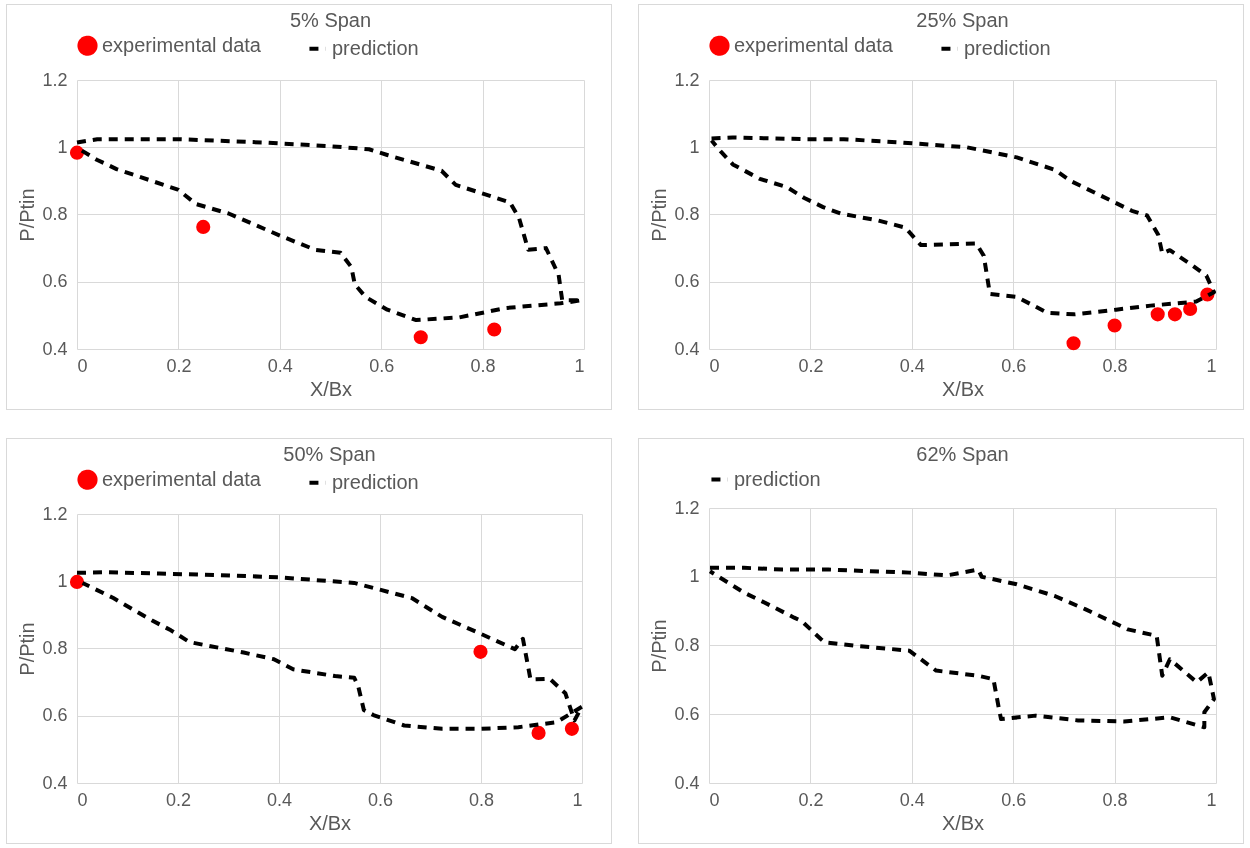 The width and height of the screenshot is (1250, 848). I want to click on chart-title: 5% Span, so click(330, 20).